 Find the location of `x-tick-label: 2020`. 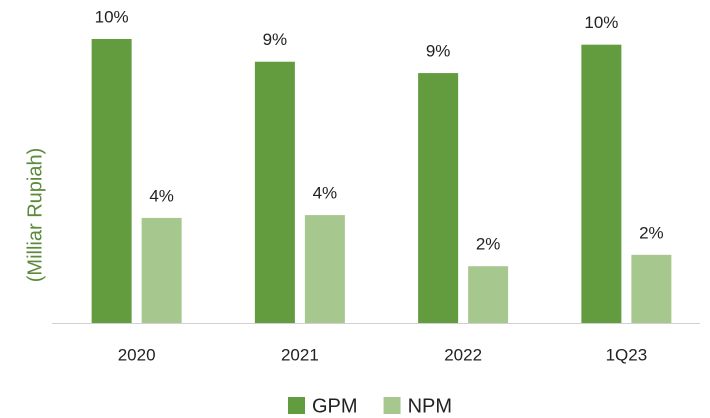

x-tick-label: 2020 is located at coordinates (137, 354).